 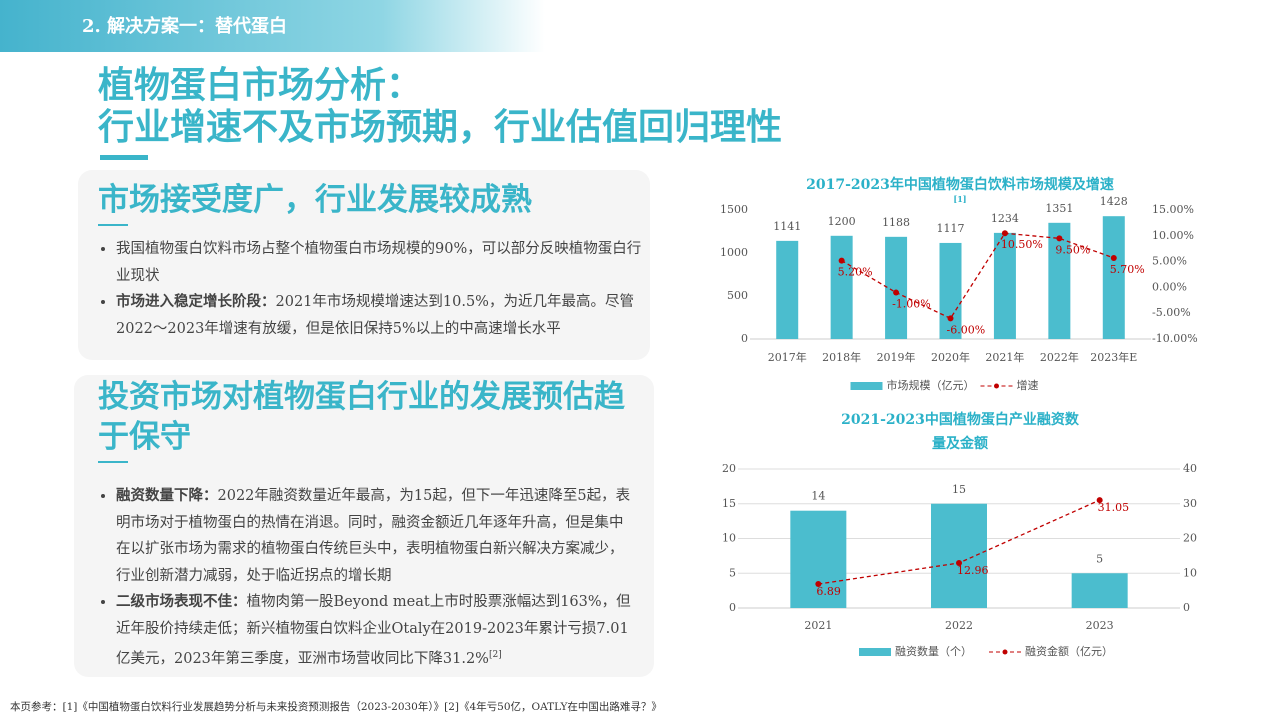 I want to click on x-tick-label: 2021年, so click(x=1004, y=357).